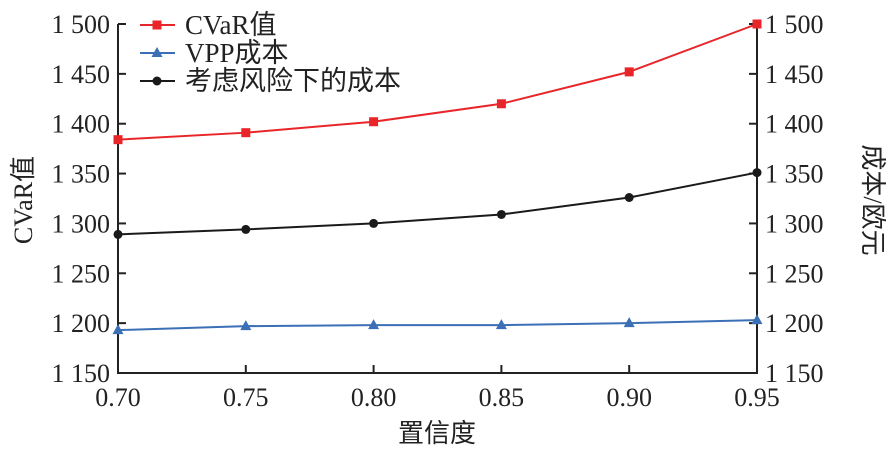 Image resolution: width=886 pixels, height=453 pixels. I want to click on y-tick-label-left: 1 300, so click(81, 223).